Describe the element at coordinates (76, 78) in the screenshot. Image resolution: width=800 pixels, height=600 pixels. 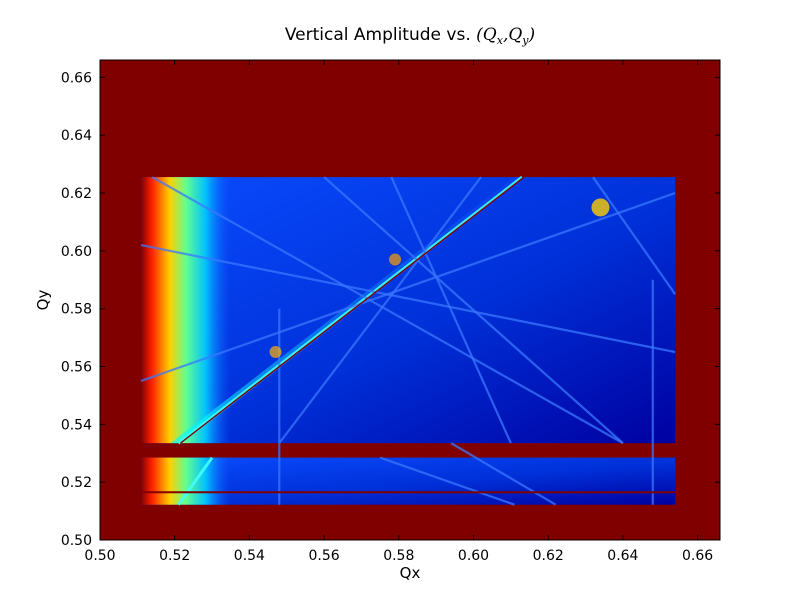
I see `y-tick-label-8: 0.66` at that location.